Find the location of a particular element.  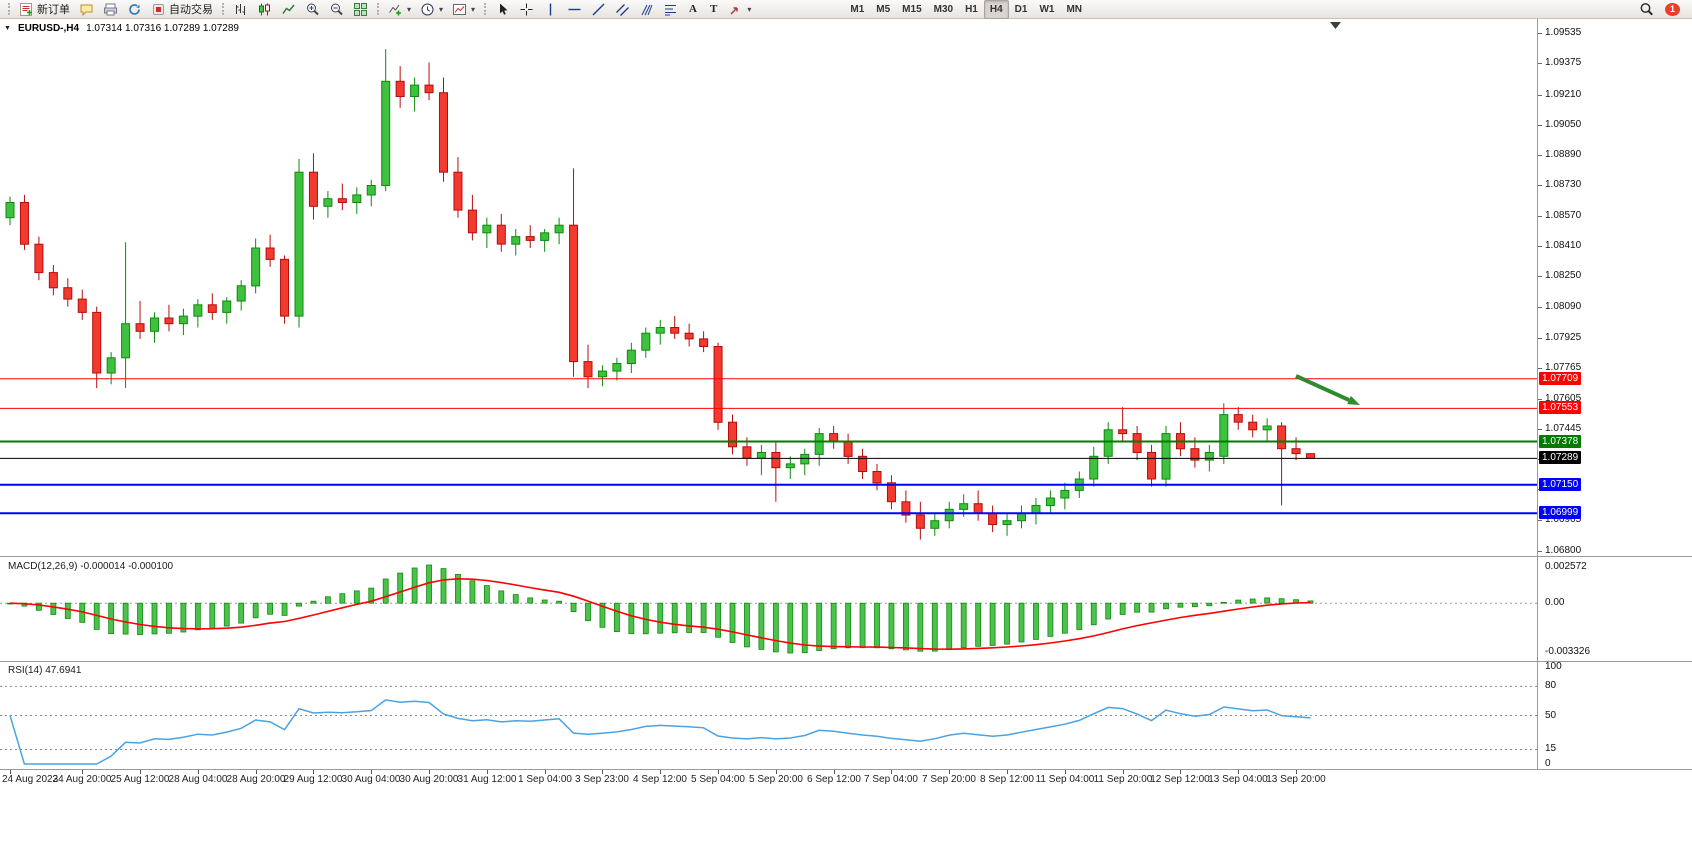

equidistant-channel-button is located at coordinates (622, 9).